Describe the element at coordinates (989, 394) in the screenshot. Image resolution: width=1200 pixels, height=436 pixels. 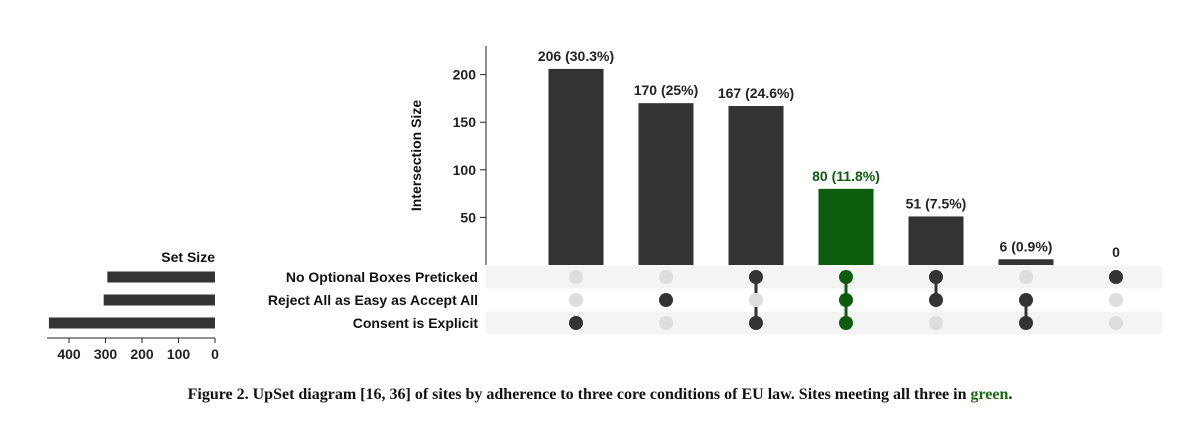
I see `caption-green-word: green` at that location.